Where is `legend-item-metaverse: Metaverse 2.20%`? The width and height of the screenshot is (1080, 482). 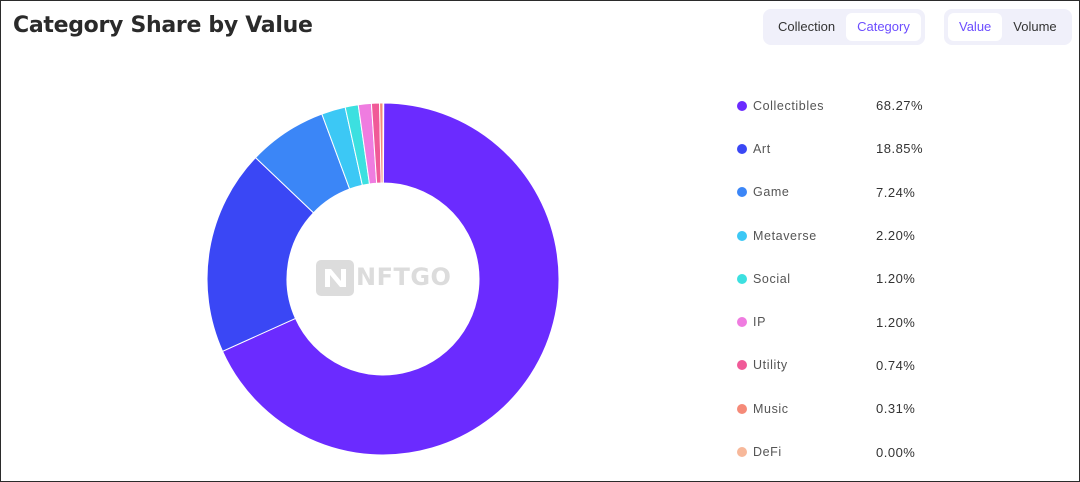
legend-item-metaverse: Metaverse 2.20% is located at coordinates (826, 235).